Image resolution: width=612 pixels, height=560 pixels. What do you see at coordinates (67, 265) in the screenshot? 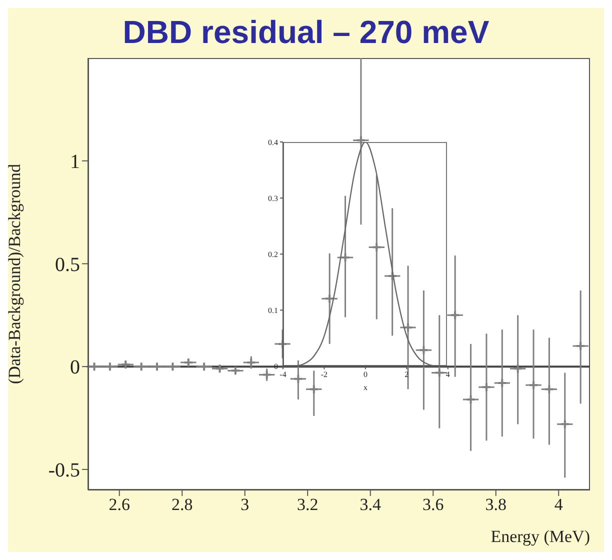
I see `y-tick-label: 0.5` at bounding box center [67, 265].